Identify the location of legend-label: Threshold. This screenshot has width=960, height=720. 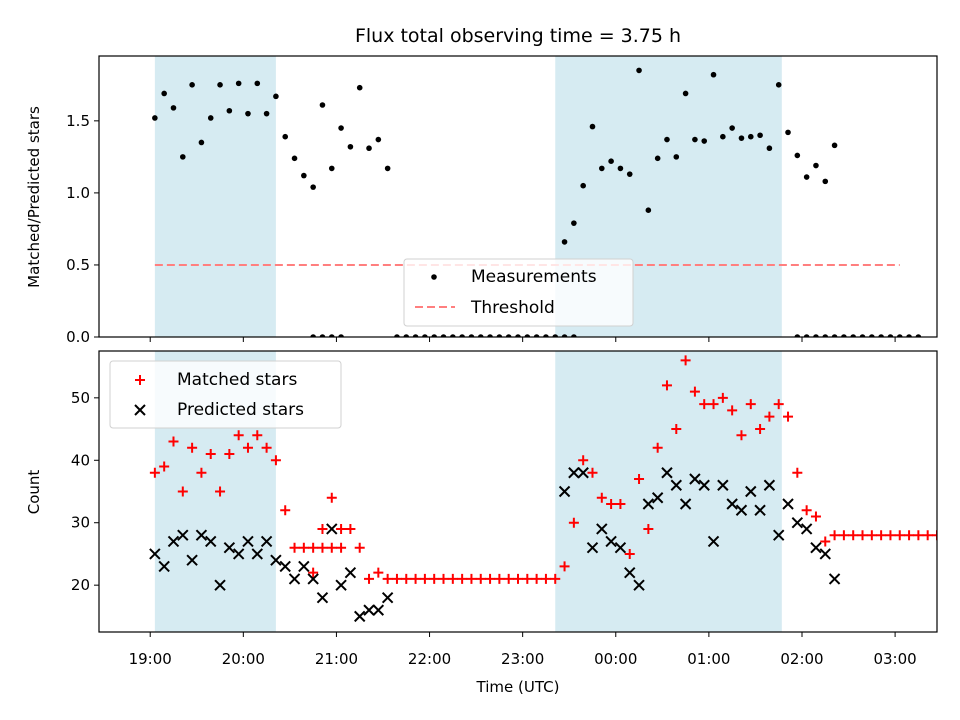
(512, 308).